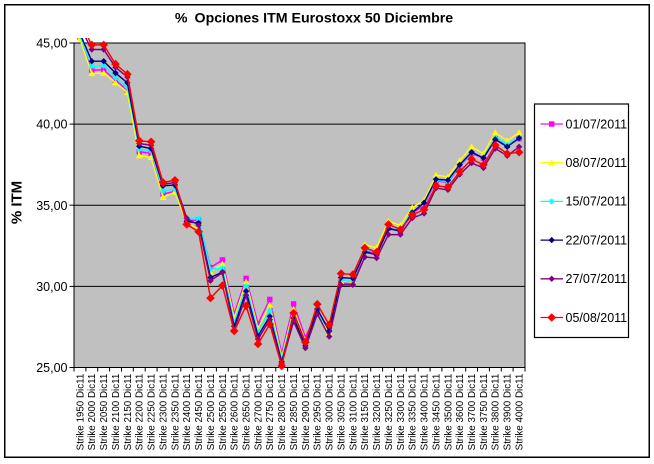 The height and width of the screenshot is (464, 654). I want to click on svg-text: Strike 2050 Dic11, so click(104, 412).